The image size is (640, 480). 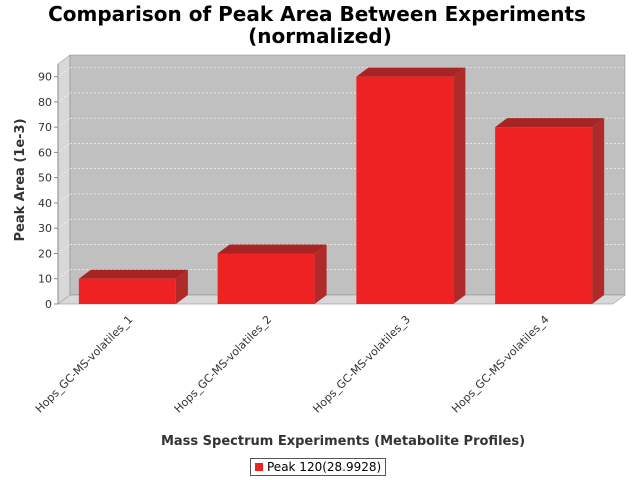 I want to click on y-axis-label: Peak Area (1e-3), so click(x=20, y=179).